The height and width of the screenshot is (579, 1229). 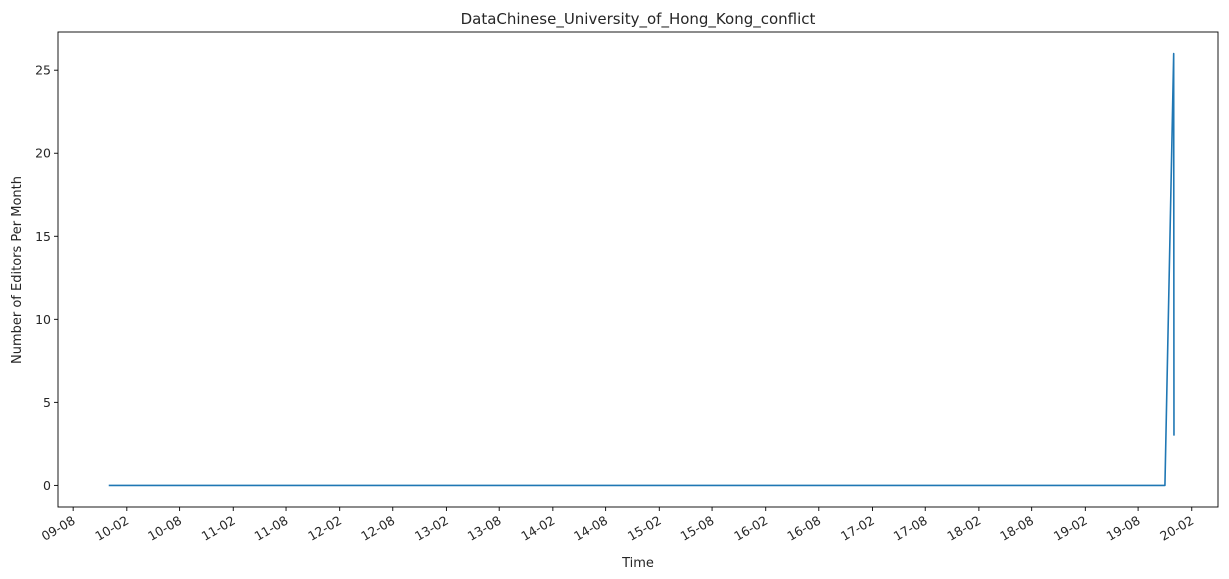 I want to click on x-tick-label: 17-02, so click(x=857, y=528).